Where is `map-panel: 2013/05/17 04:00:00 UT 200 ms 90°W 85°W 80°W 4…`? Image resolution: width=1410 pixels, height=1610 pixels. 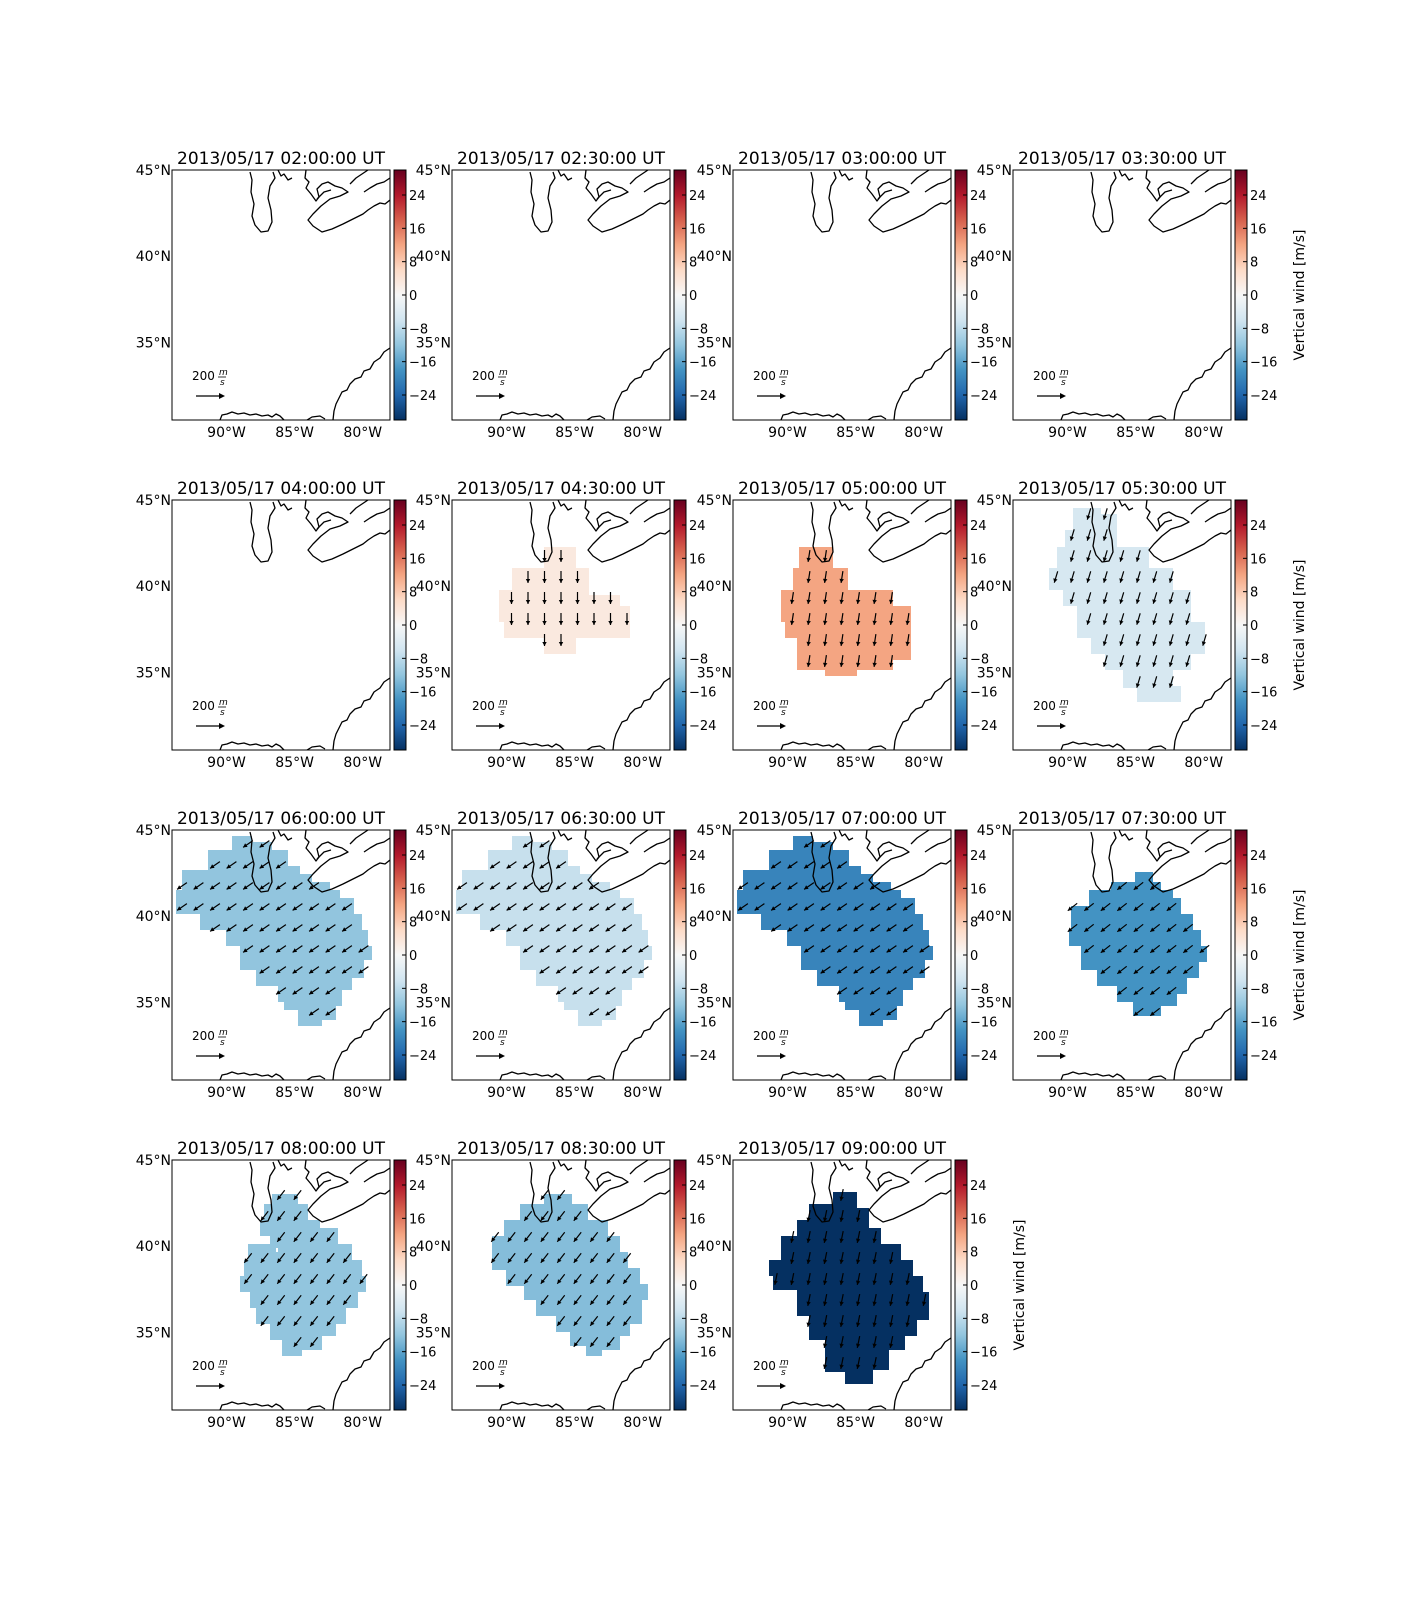
map-panel: 2013/05/17 04:00:00 UT 200 ms 90°W 85°W 80°W 4… is located at coordinates (286, 625).